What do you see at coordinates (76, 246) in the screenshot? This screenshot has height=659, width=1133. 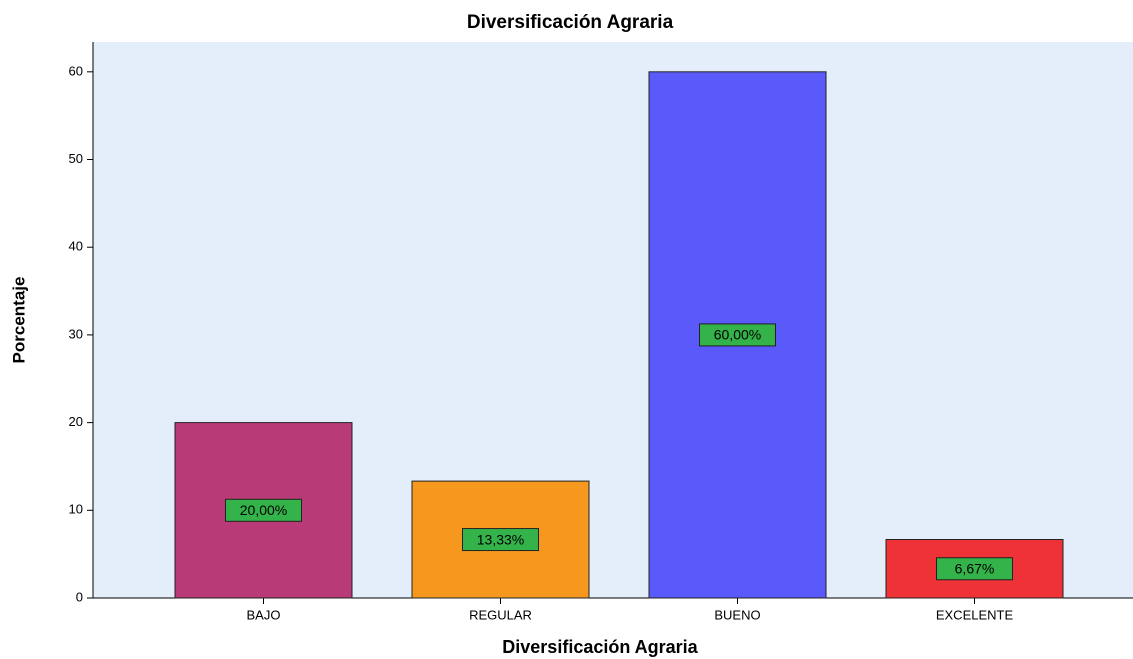 I see `y-tick-label: 40` at bounding box center [76, 246].